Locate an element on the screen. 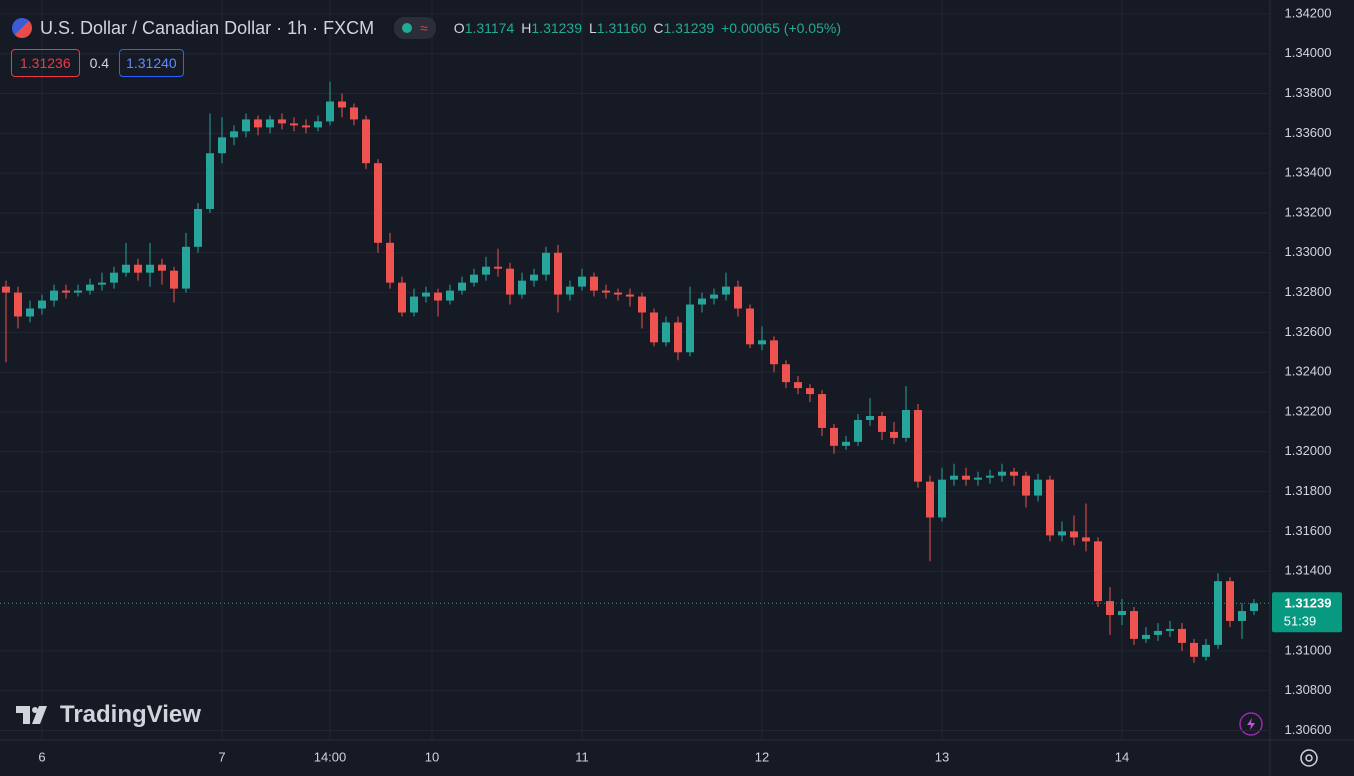 The height and width of the screenshot is (776, 1354). last-price-box is located at coordinates (1307, 612).